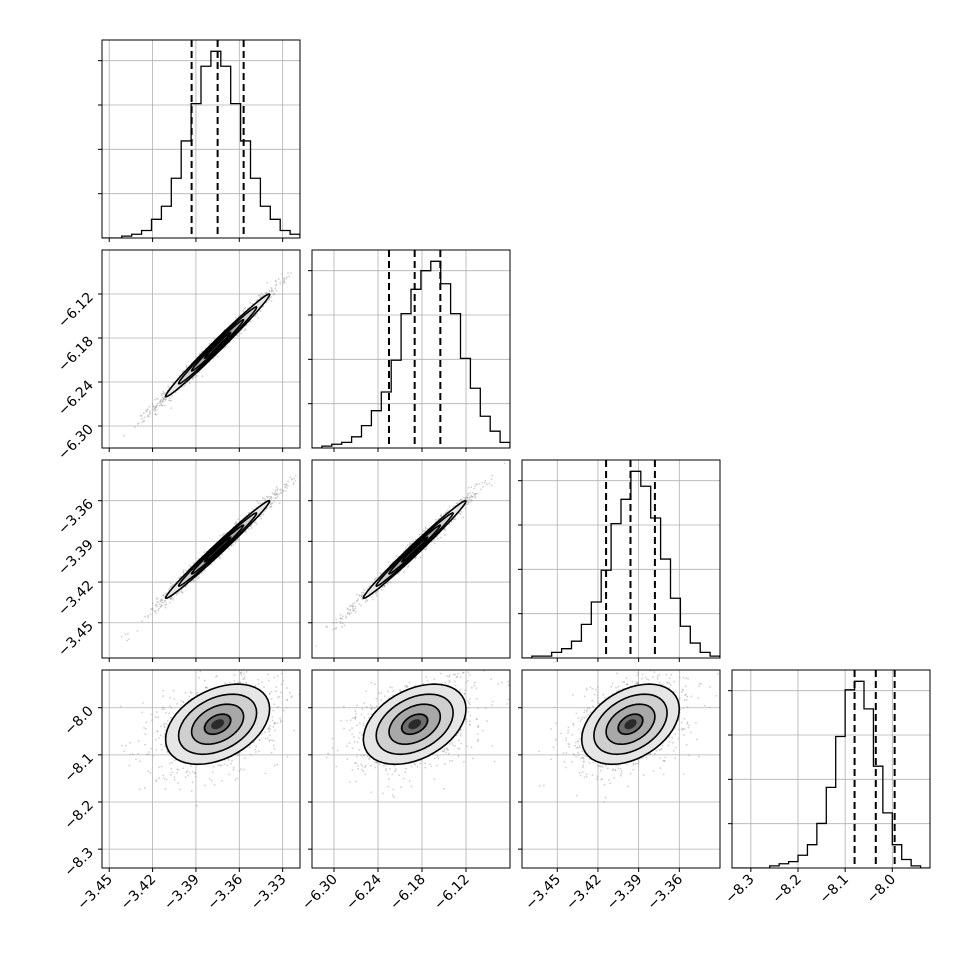 This screenshot has height=970, width=970. What do you see at coordinates (269, 893) in the screenshot?
I see `x-tick-label: −3.33` at bounding box center [269, 893].